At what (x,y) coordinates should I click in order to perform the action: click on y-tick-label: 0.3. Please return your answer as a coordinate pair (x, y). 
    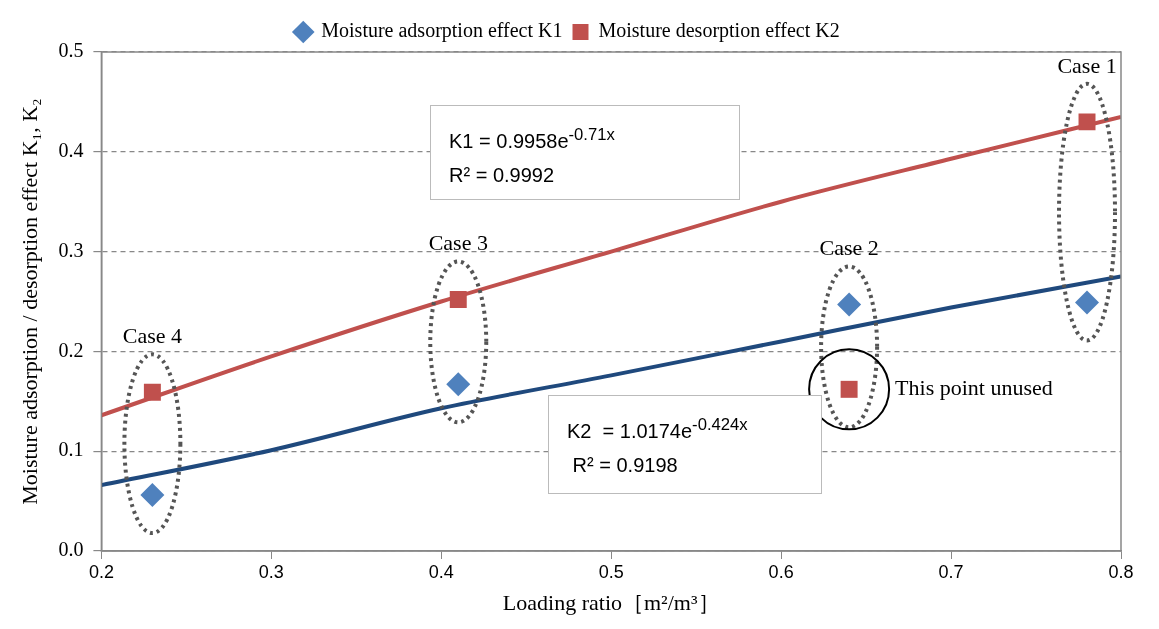
    Looking at the image, I should click on (71, 249).